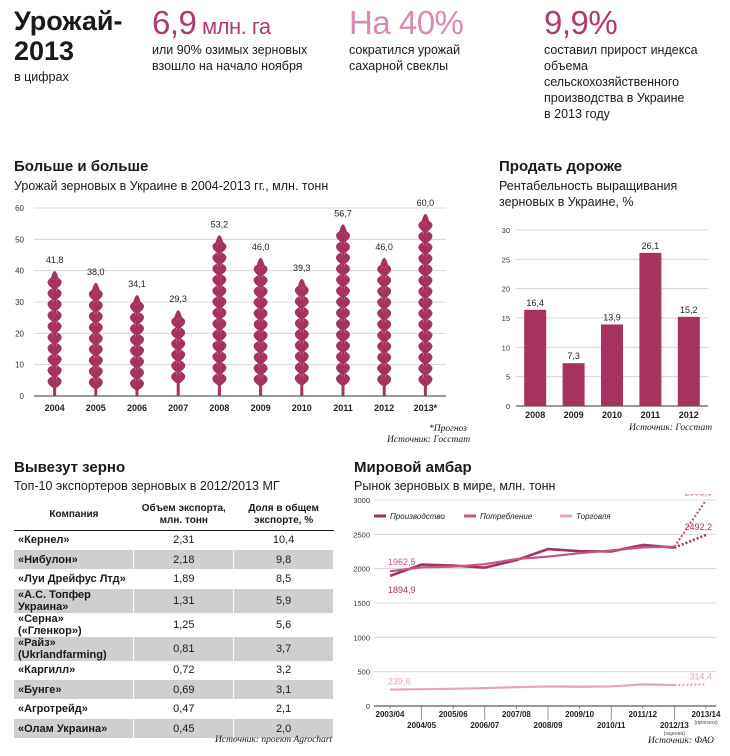  What do you see at coordinates (532, 559) in the screenshot?
I see `series-line` at bounding box center [532, 559].